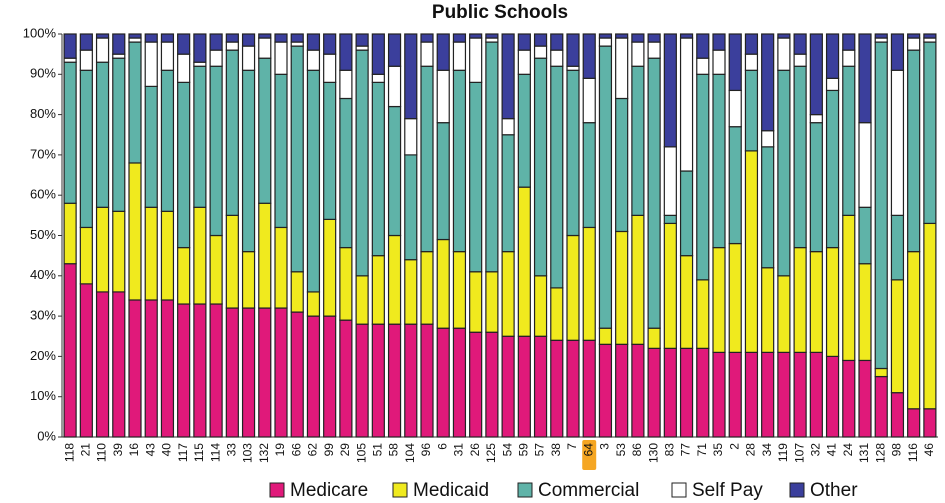 The width and height of the screenshot is (945, 503). Describe the element at coordinates (43, 73) in the screenshot. I see `y-tick-label: 90%` at that location.